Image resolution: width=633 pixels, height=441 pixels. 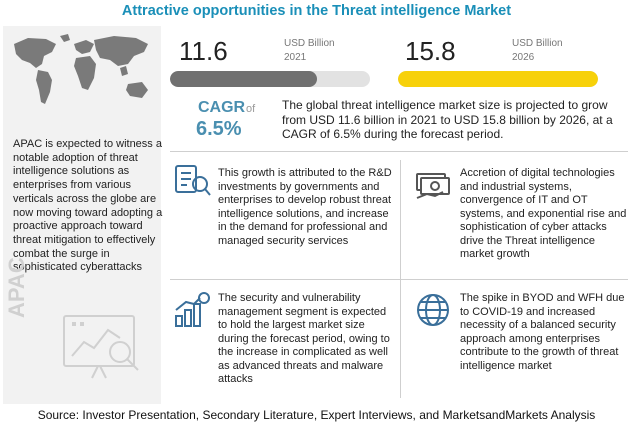 I want to click on cash-icon, so click(x=433, y=186).